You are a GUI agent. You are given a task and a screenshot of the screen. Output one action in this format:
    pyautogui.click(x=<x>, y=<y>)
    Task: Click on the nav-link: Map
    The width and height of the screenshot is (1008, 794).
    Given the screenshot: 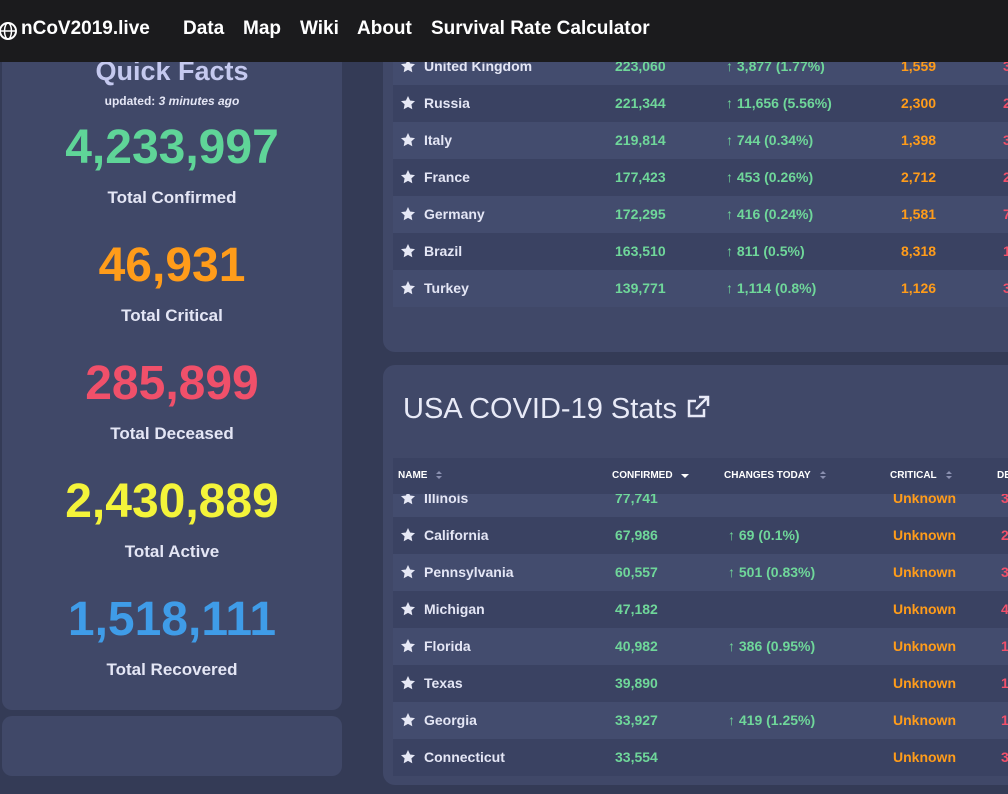 What is the action you would take?
    pyautogui.click(x=262, y=28)
    